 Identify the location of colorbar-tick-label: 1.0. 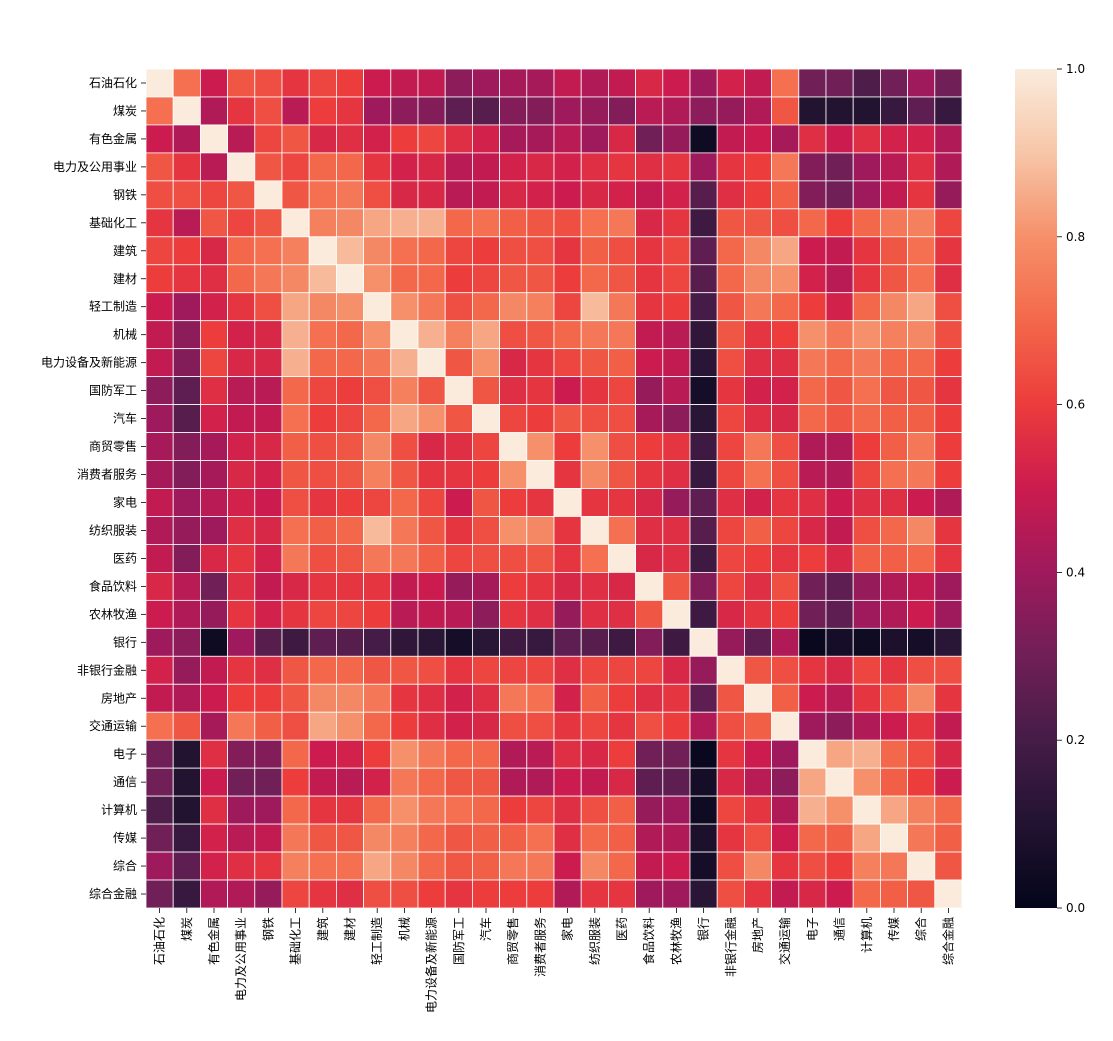
(1075, 69).